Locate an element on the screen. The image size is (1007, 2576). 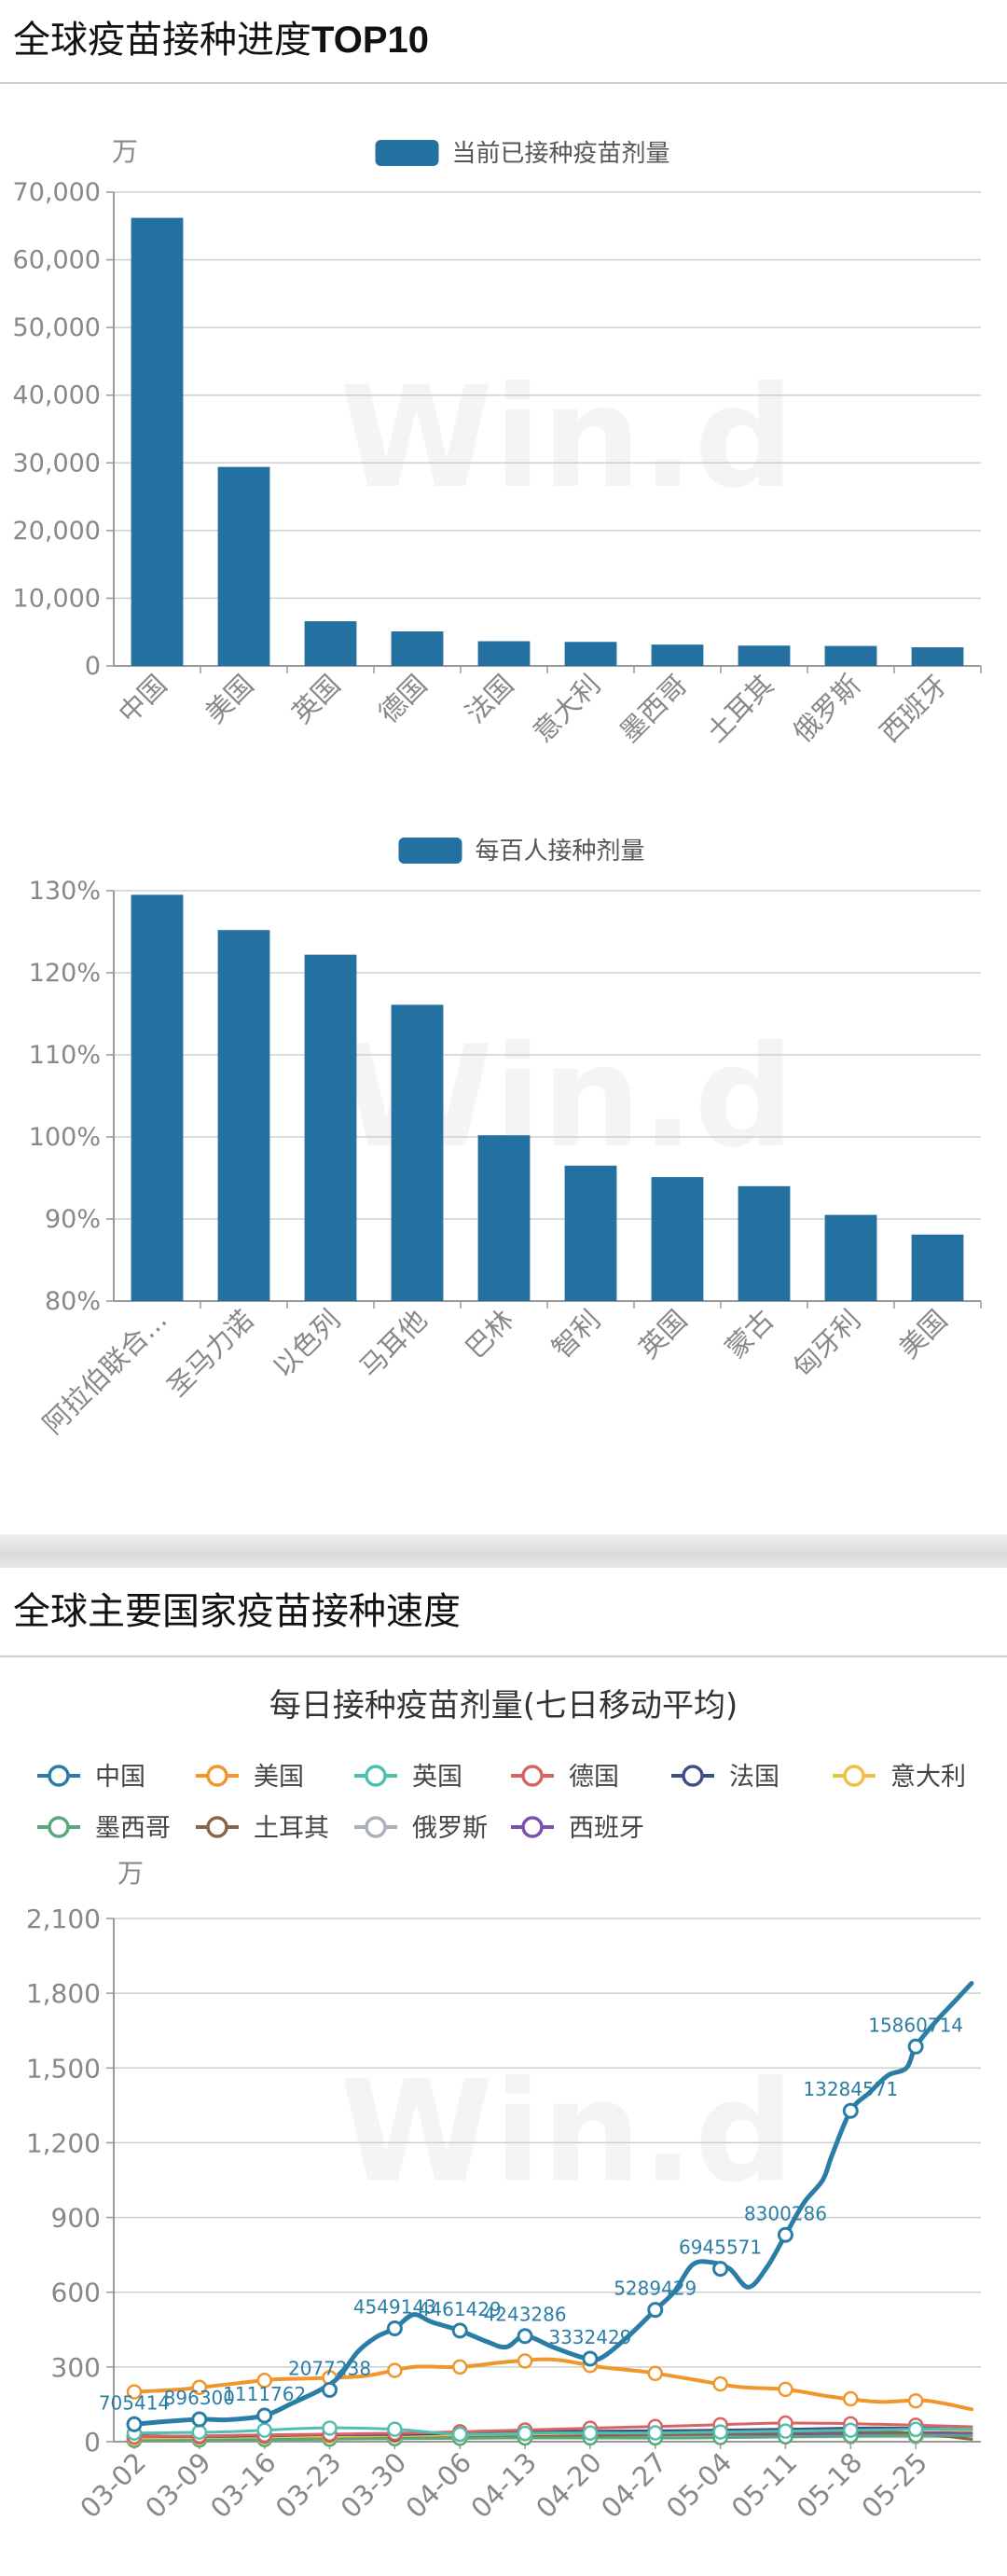
x-tick-label: 05-25 is located at coordinates (894, 2485).